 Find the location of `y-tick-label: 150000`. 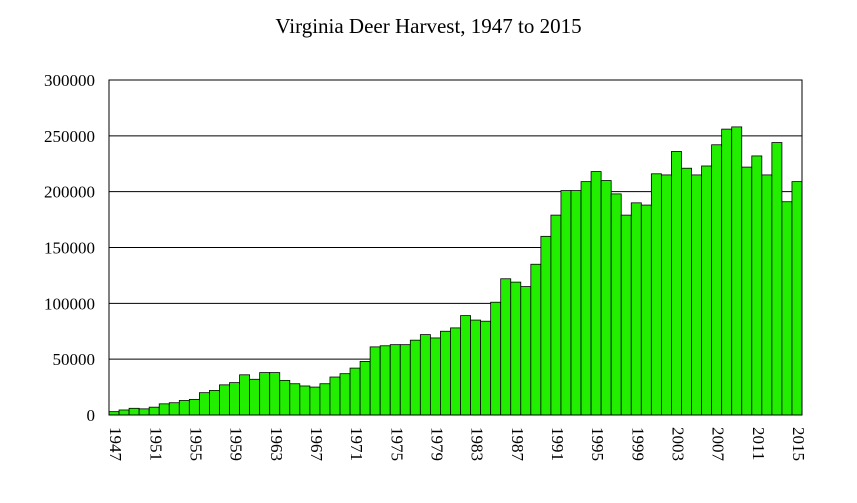

y-tick-label: 150000 is located at coordinates (69, 248).